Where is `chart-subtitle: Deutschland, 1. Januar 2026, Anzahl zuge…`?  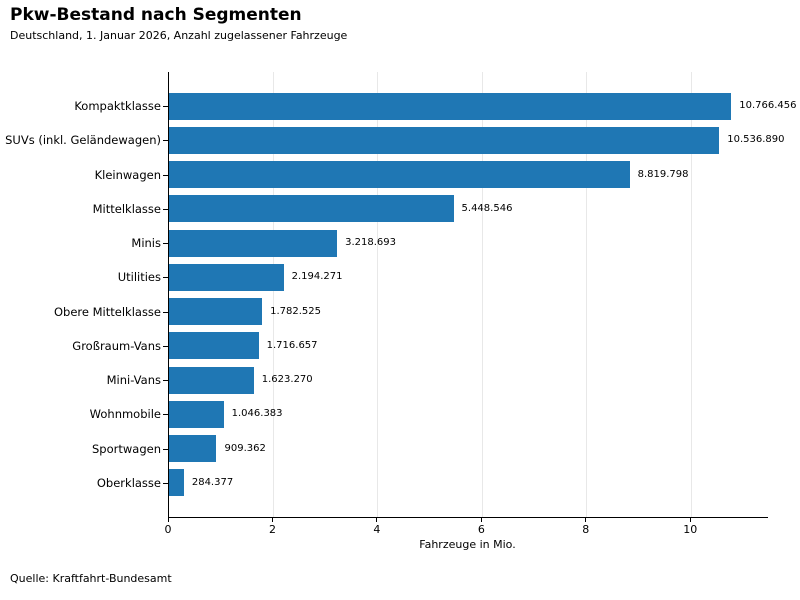
chart-subtitle: Deutschland, 1. Januar 2026, Anzahl zuge… is located at coordinates (179, 35).